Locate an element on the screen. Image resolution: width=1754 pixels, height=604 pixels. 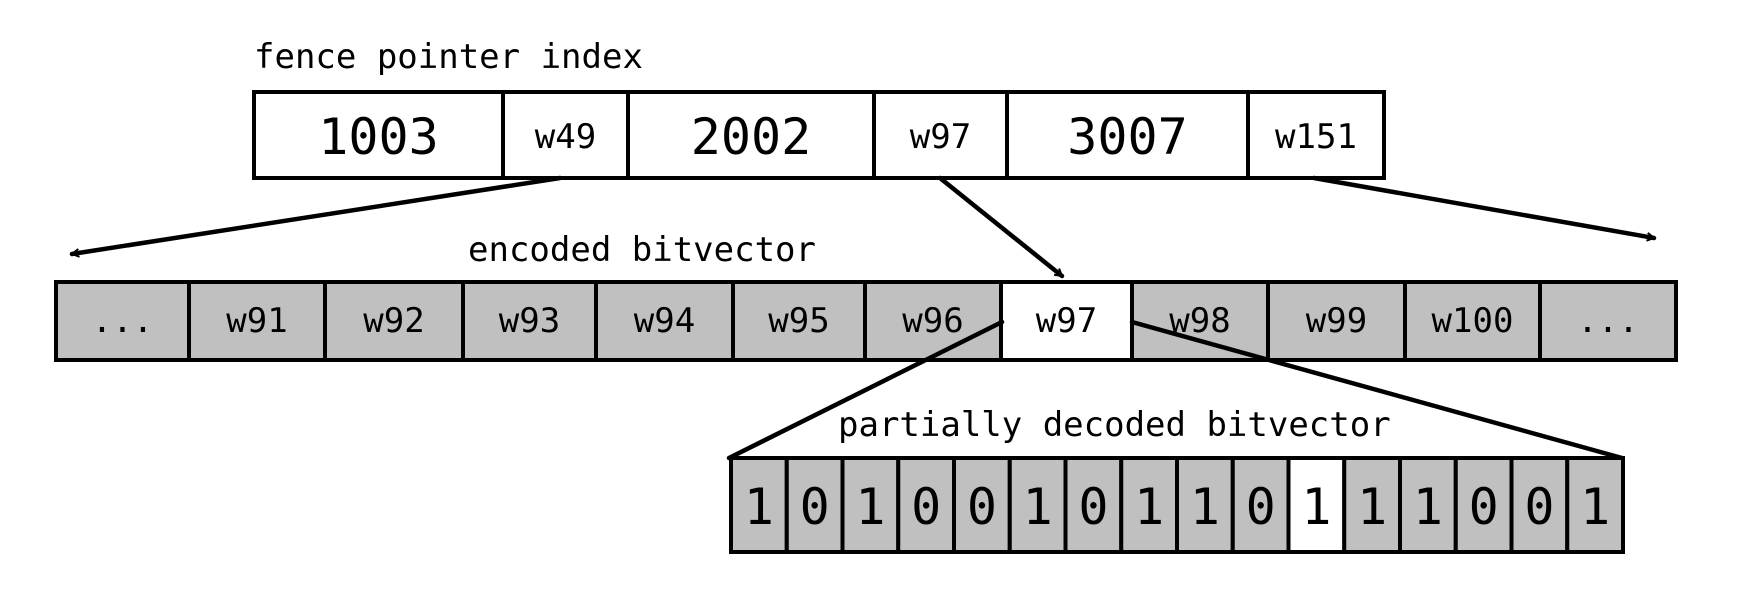
fence-pointer-index-row: 1003 w49 2002 w97 3007 w151 is located at coordinates (819, 135).